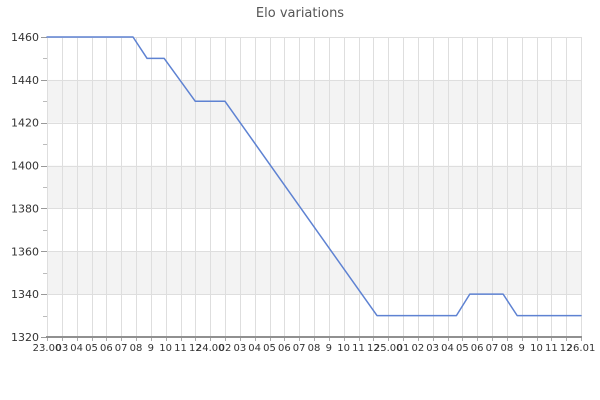 This screenshot has width=600, height=400. What do you see at coordinates (25, 123) in the screenshot?
I see `y-tick-label: 1420` at bounding box center [25, 123].